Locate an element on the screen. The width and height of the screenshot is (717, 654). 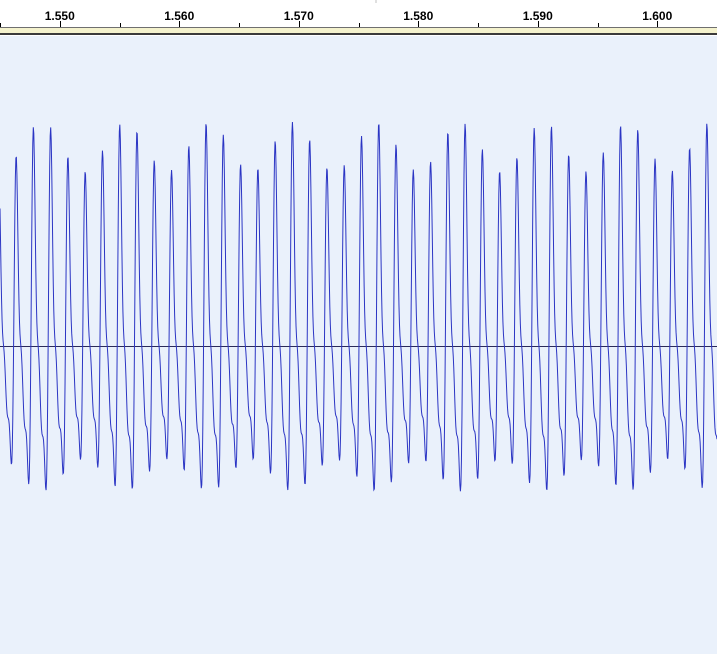
ruler-tick-label: 1.590 is located at coordinates (537, 16).